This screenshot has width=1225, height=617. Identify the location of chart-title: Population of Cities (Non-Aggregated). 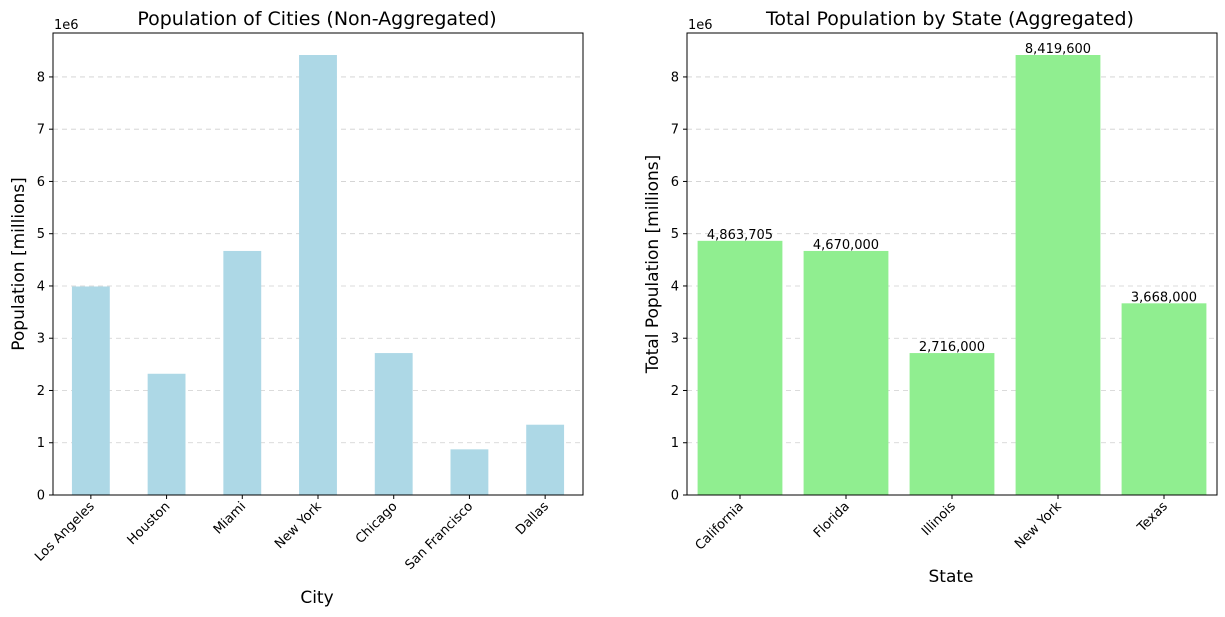
(316, 19).